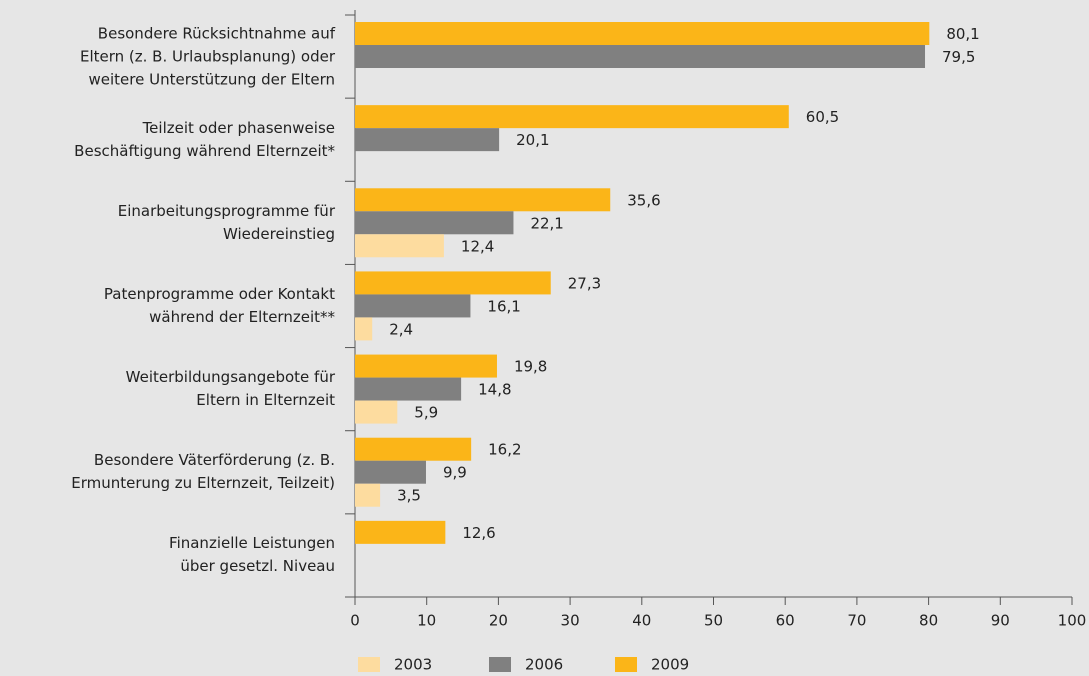 This screenshot has height=676, width=1089. Describe the element at coordinates (401, 329) in the screenshot. I see `value-label: 2,4` at that location.